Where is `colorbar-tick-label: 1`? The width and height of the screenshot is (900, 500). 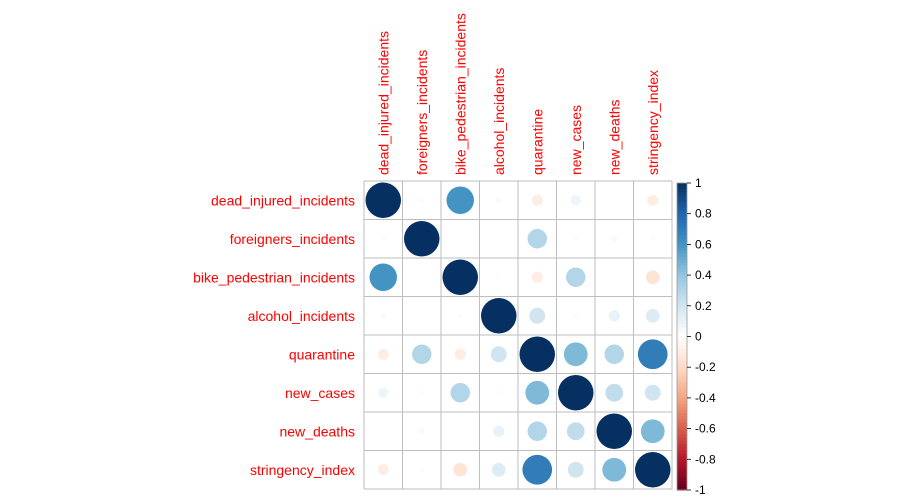
colorbar-tick-label: 1 is located at coordinates (698, 183).